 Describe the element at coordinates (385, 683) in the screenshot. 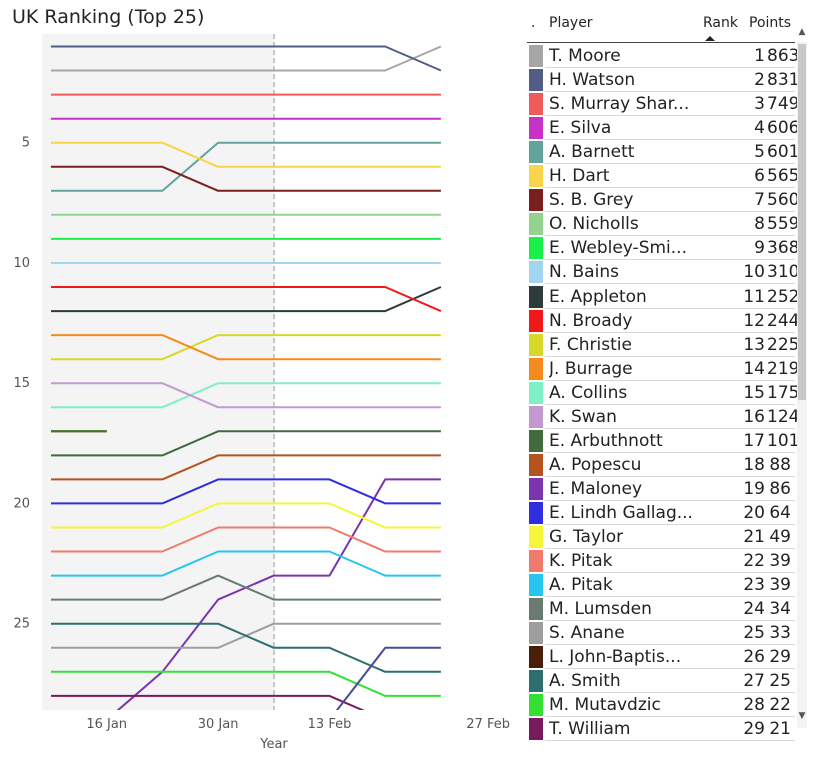

I see `series-line-j-doe` at that location.